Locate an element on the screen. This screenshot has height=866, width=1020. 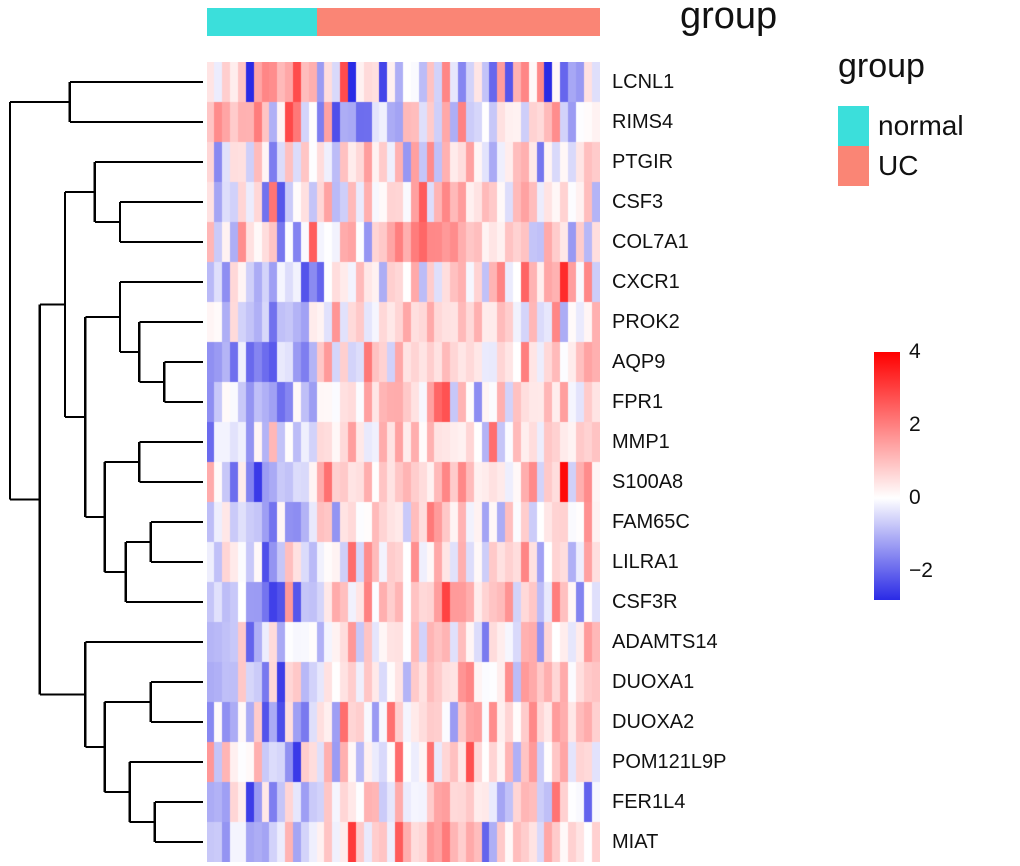
legend-items: normal UC is located at coordinates (901, 146).